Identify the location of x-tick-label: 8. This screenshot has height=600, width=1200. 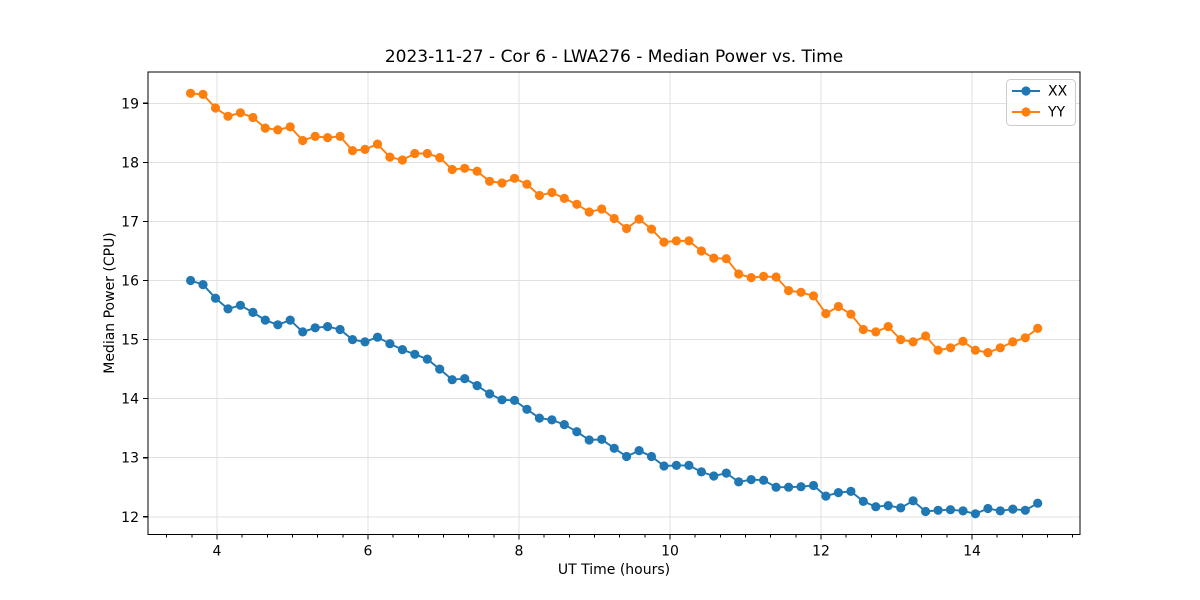
(519, 552).